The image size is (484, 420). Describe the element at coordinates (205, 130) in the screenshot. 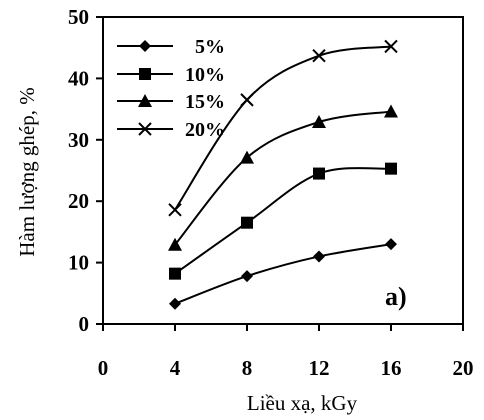

I see `legend-label: 20%` at that location.